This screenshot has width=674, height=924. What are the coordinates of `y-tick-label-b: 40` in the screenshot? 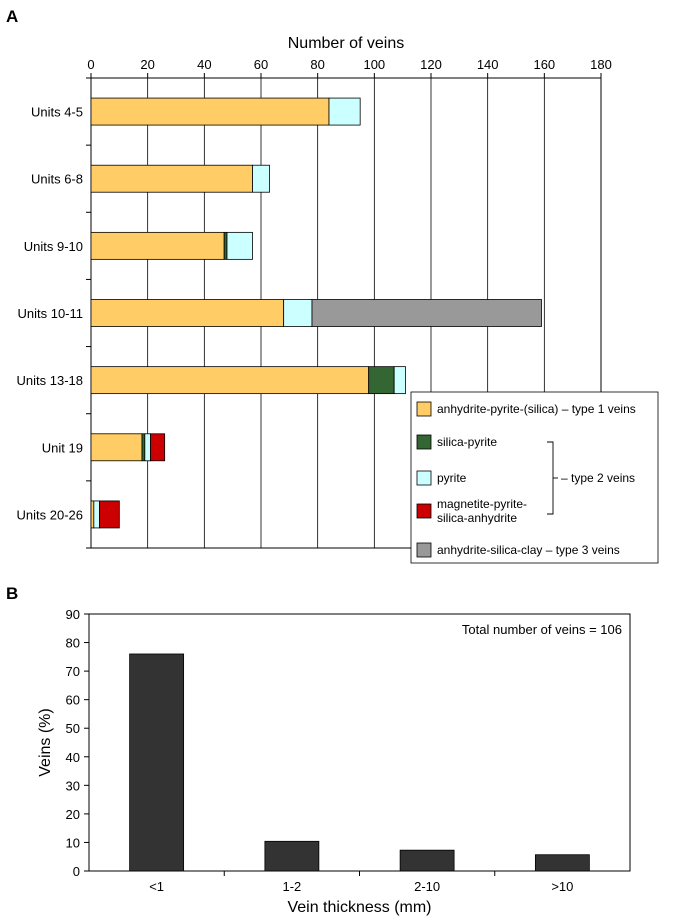 It's located at (73, 757).